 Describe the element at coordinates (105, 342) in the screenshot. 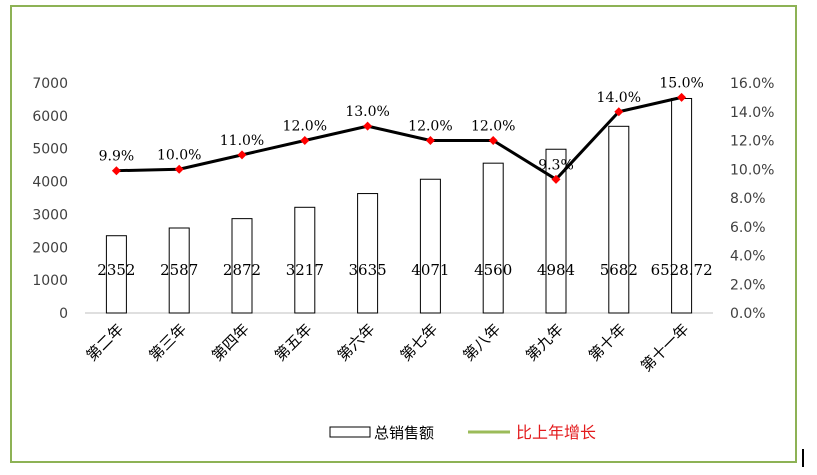

I see `category-label: 第二年` at that location.